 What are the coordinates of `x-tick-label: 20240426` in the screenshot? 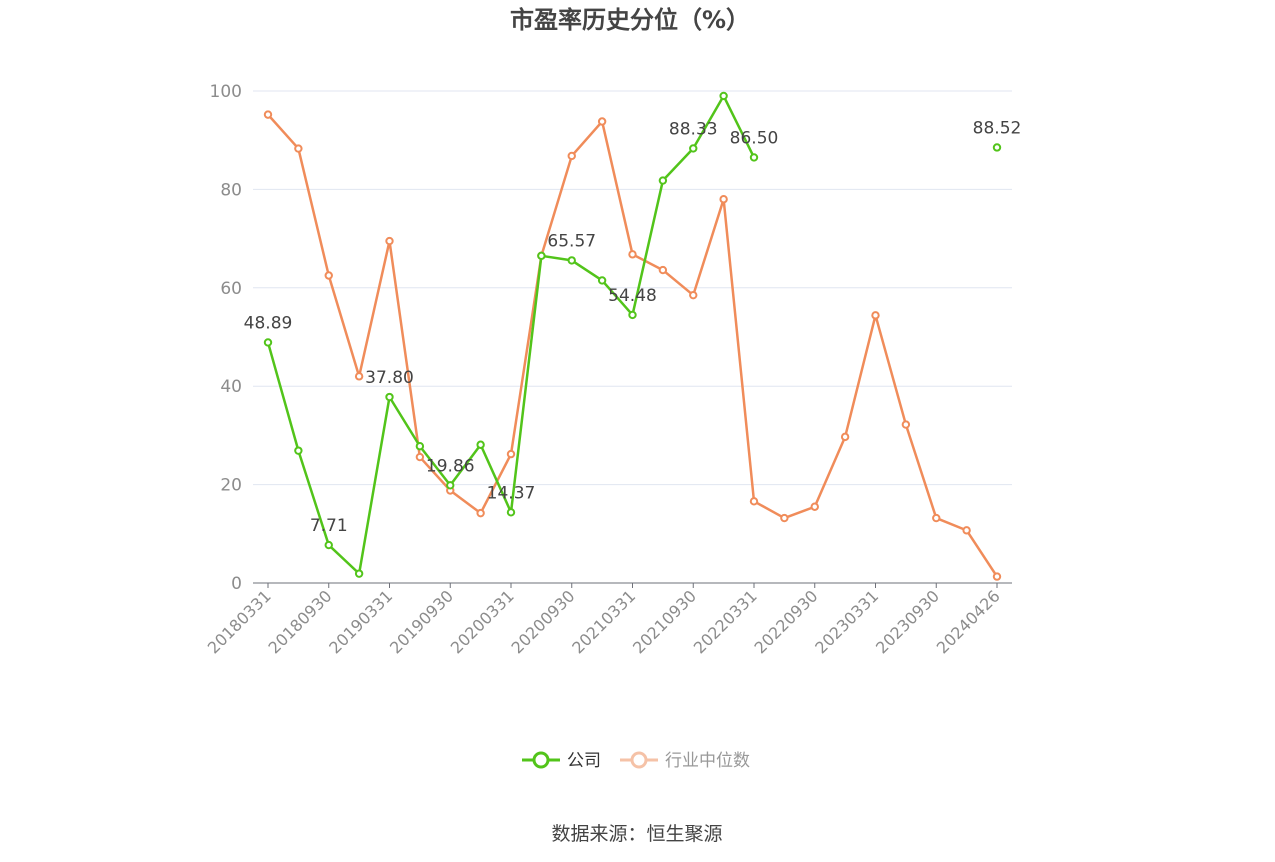 It's located at (968, 621).